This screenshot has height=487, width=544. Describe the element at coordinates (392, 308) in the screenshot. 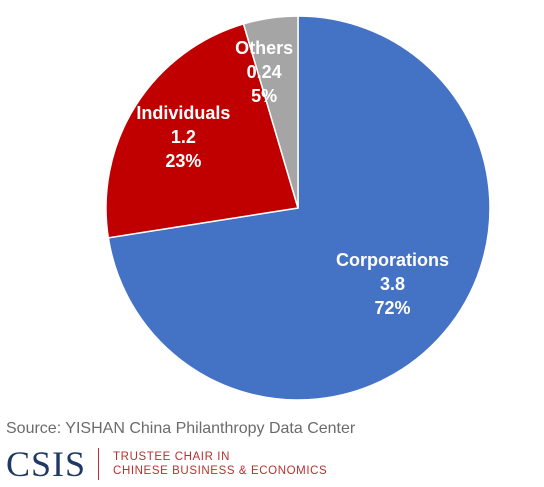

I see `label-percent-corporations: 72%` at that location.